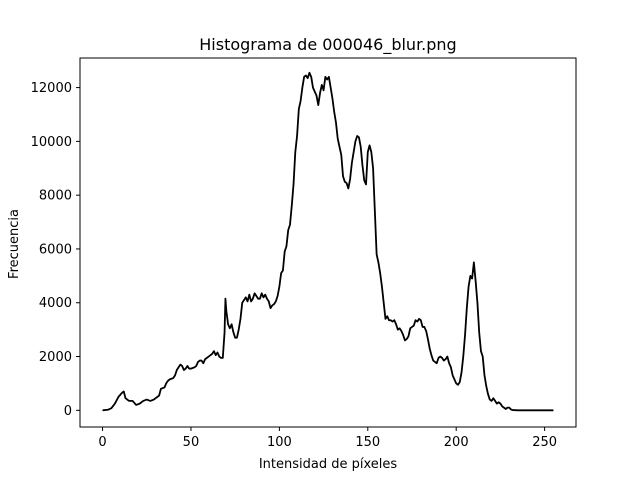 The width and height of the screenshot is (640, 480). Describe the element at coordinates (55, 357) in the screenshot. I see `y-tick-label: 2000` at that location.